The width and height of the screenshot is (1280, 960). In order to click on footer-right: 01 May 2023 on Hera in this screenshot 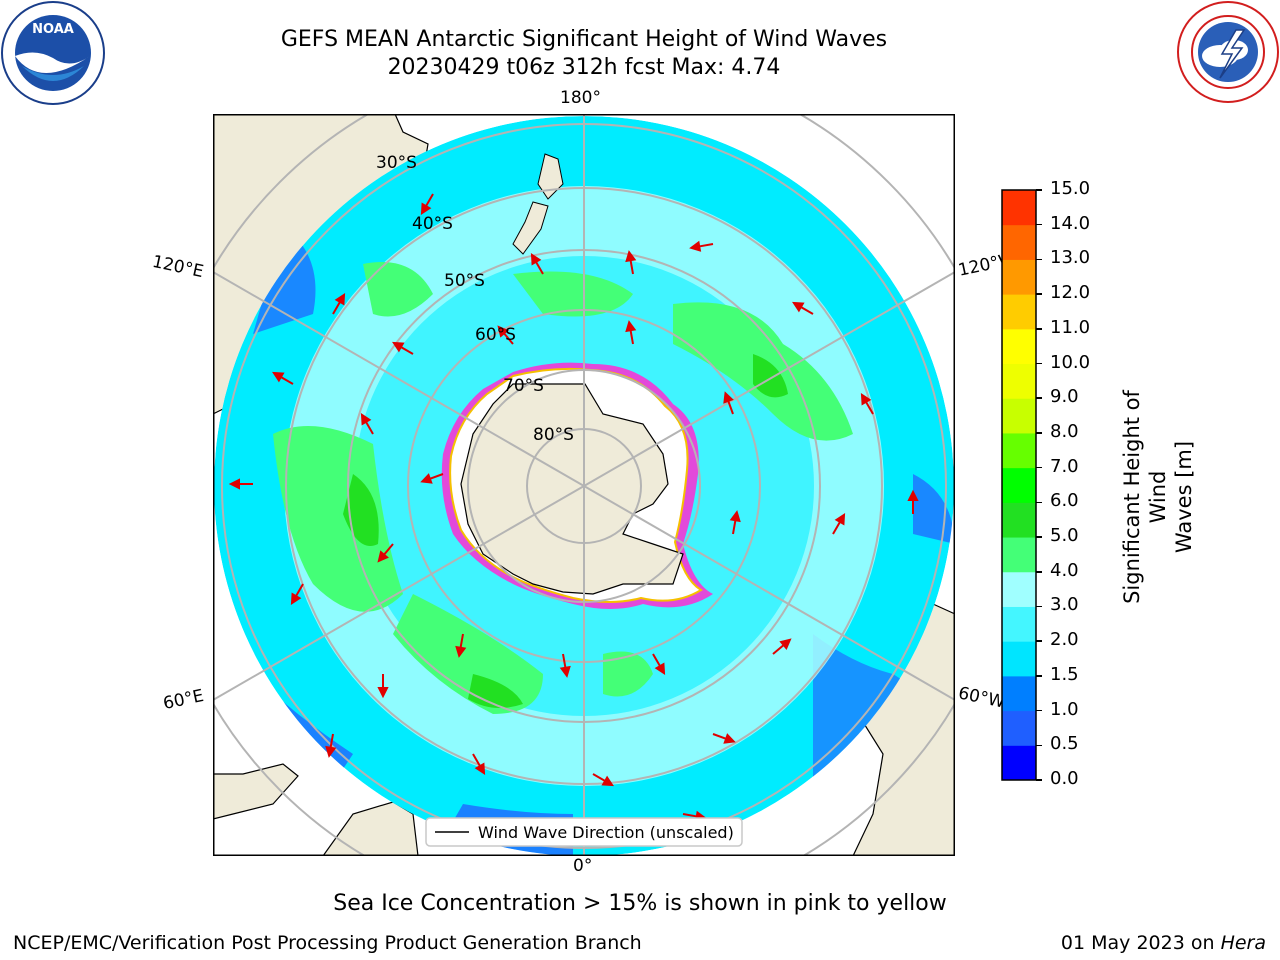, I will do `click(1163, 943)`.